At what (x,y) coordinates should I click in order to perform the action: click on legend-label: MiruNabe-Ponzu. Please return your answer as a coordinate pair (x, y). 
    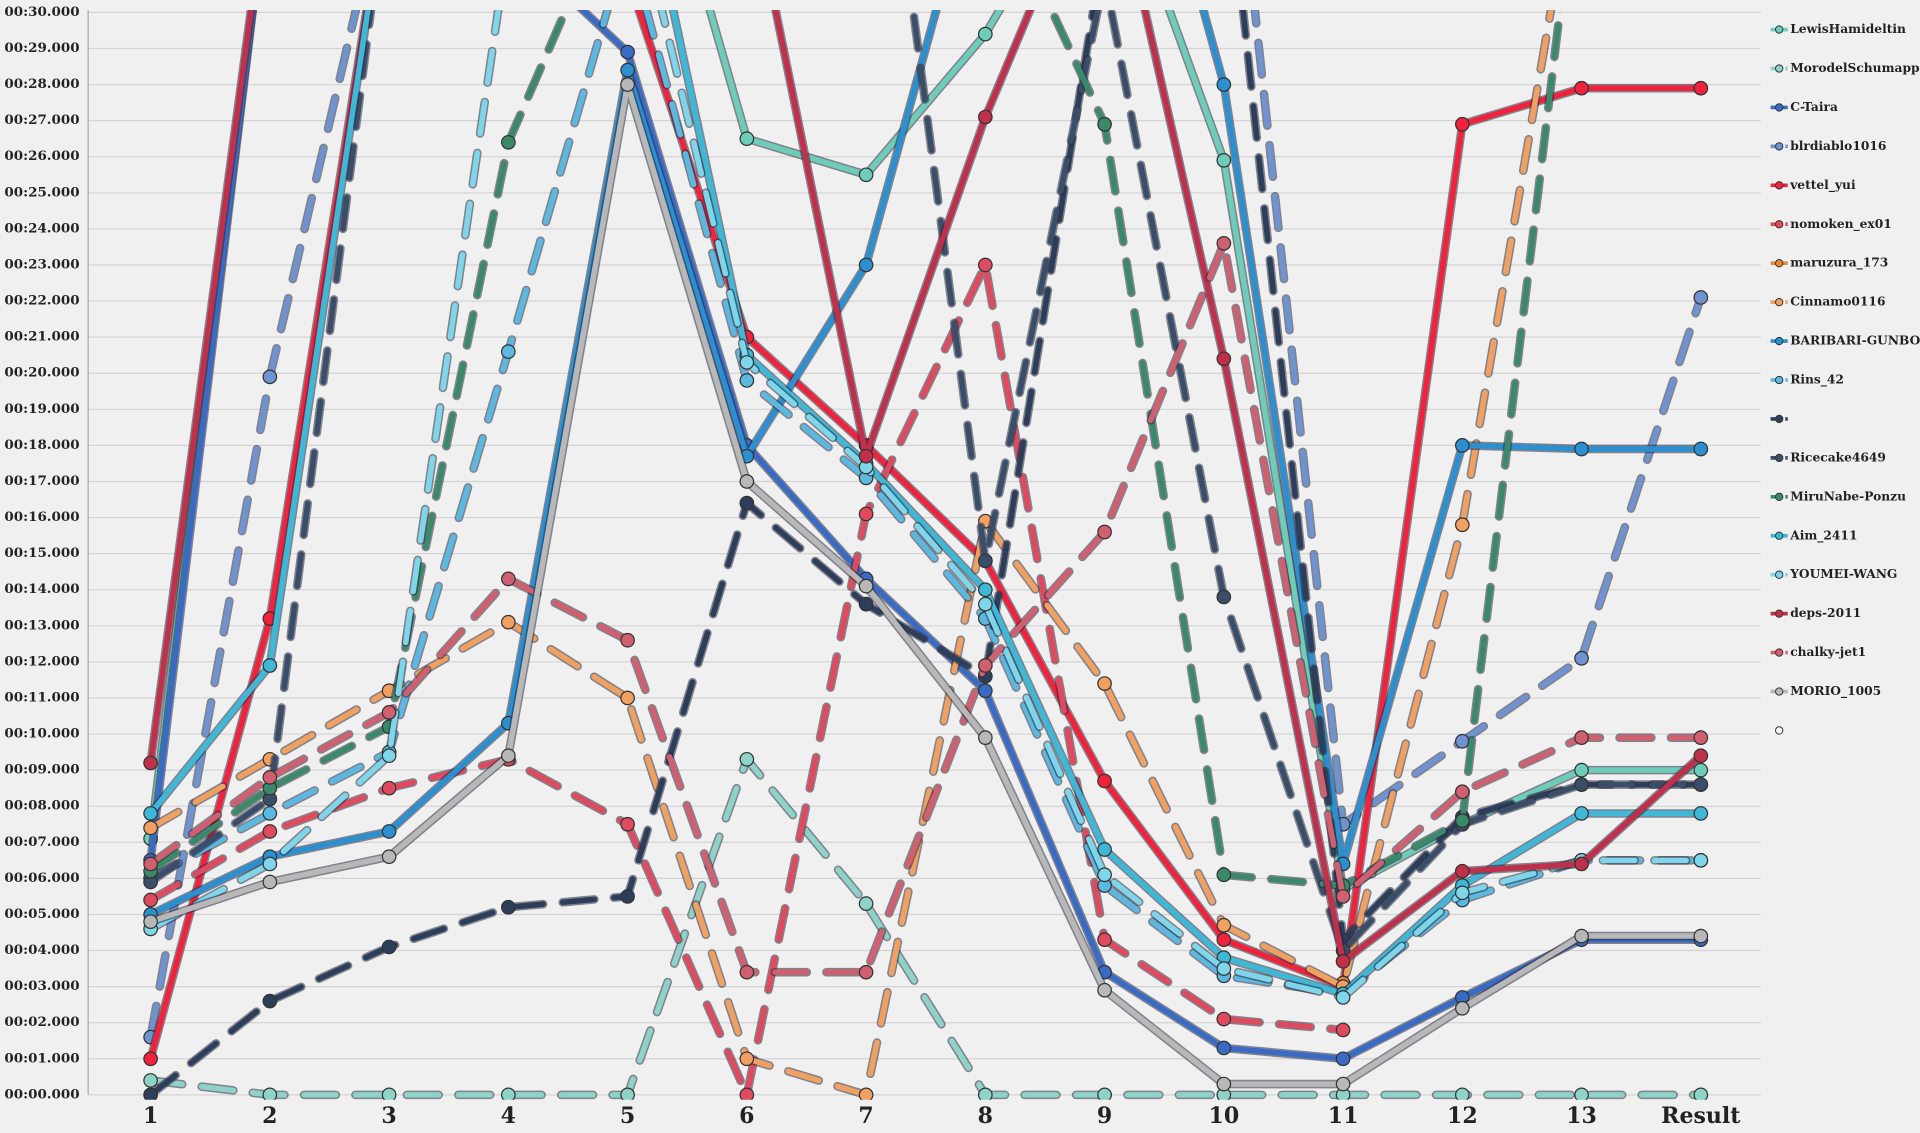
    Looking at the image, I should click on (1848, 496).